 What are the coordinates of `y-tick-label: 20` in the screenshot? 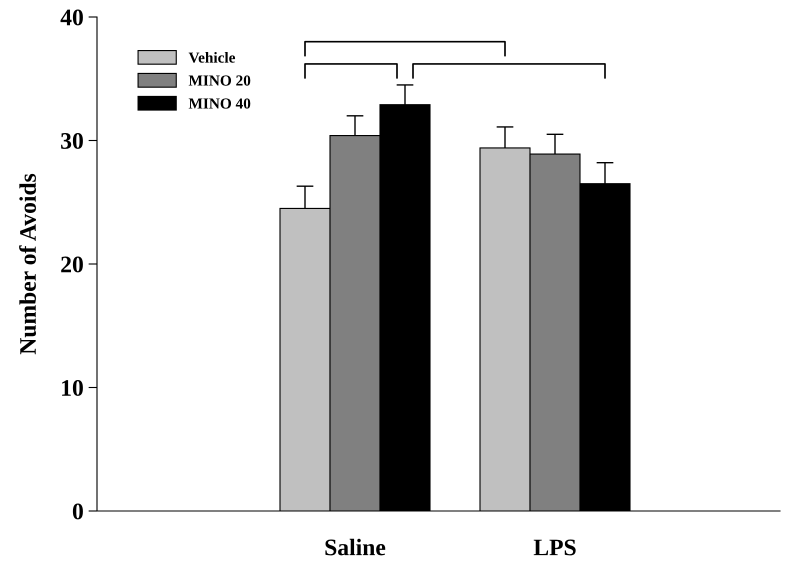 It's located at (72, 264).